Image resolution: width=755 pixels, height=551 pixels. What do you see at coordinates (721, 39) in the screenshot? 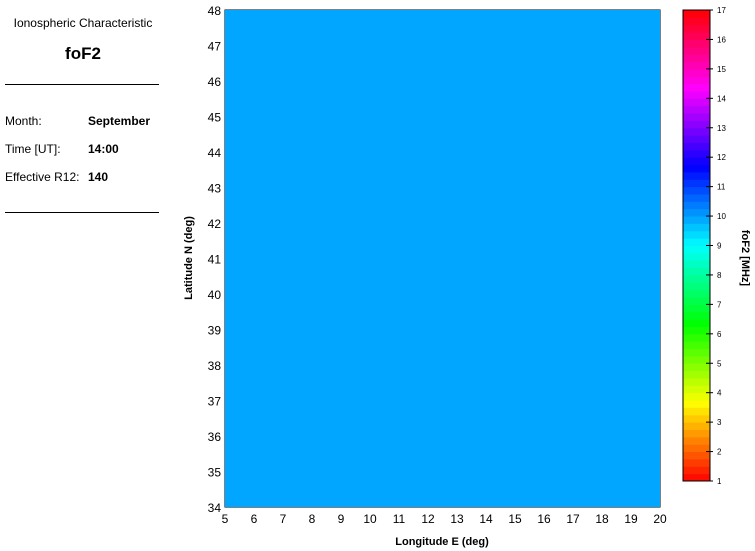
I see `colorbar-tick-label: 16` at bounding box center [721, 39].